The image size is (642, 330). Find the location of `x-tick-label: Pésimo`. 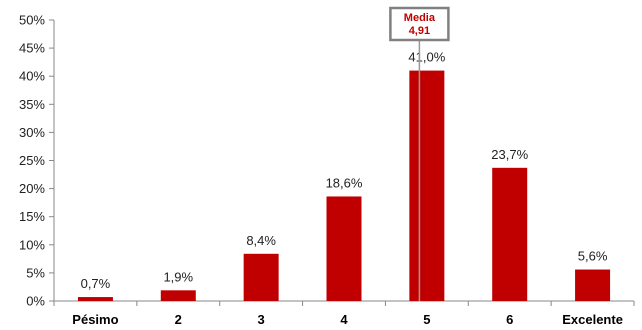

x-tick-label: Pésimo is located at coordinates (95, 319).